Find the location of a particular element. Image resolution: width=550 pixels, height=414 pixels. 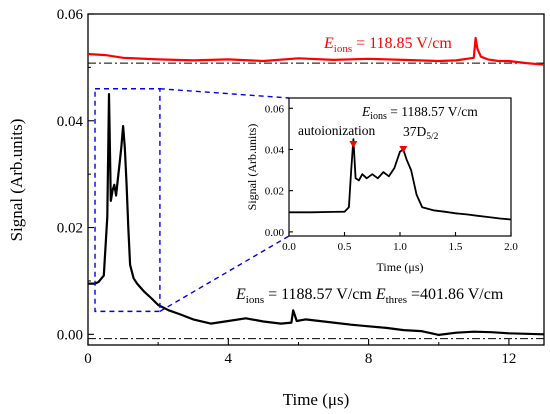

main-y-tick-label: 0.06 is located at coordinates (70, 15).